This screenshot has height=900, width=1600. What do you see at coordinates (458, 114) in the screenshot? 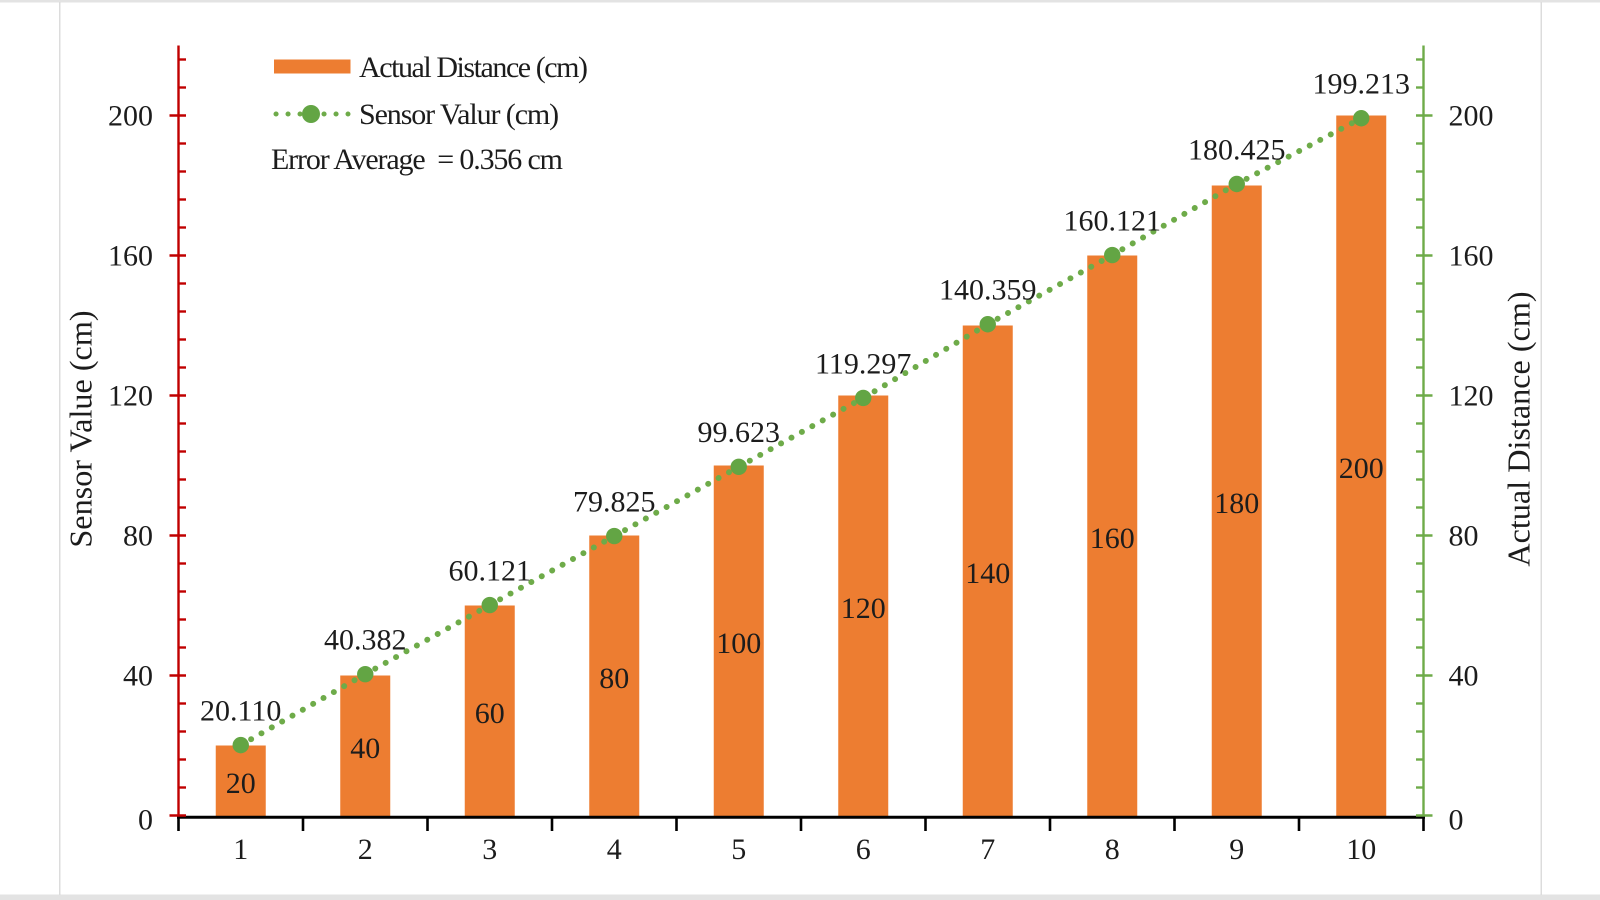
I see `svg-text: Sensor Valur (cm)` at bounding box center [458, 114].